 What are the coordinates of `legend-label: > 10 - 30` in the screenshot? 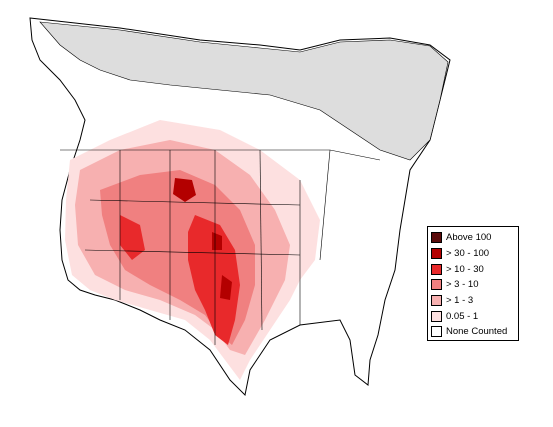 It's located at (465, 269).